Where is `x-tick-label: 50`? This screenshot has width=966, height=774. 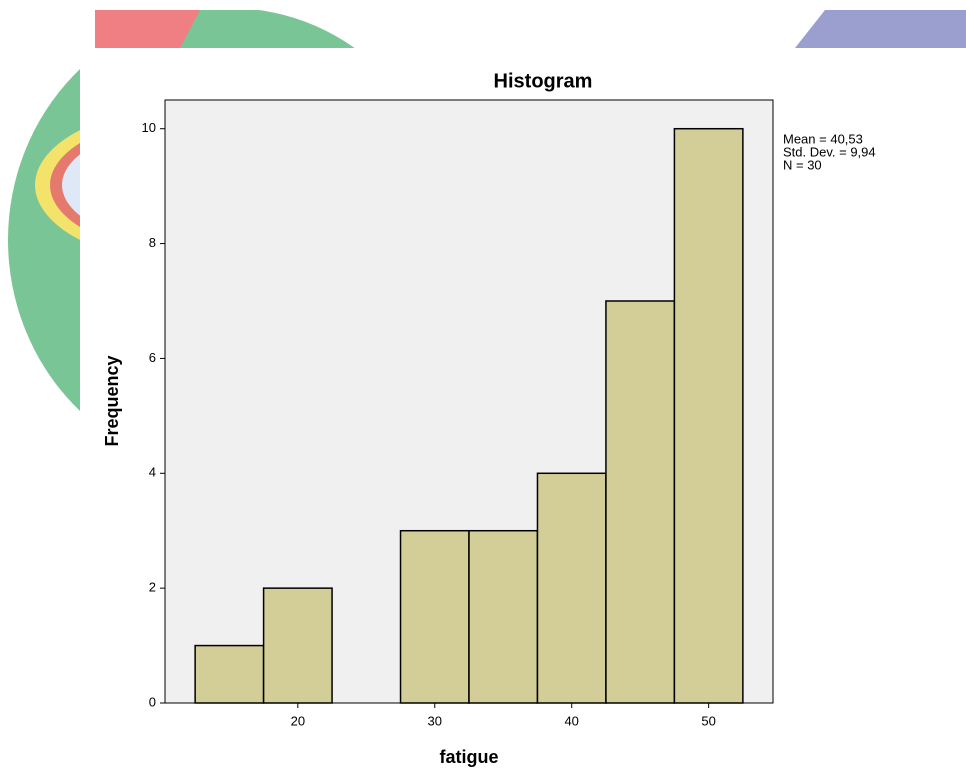
x-tick-label: 50 is located at coordinates (708, 720).